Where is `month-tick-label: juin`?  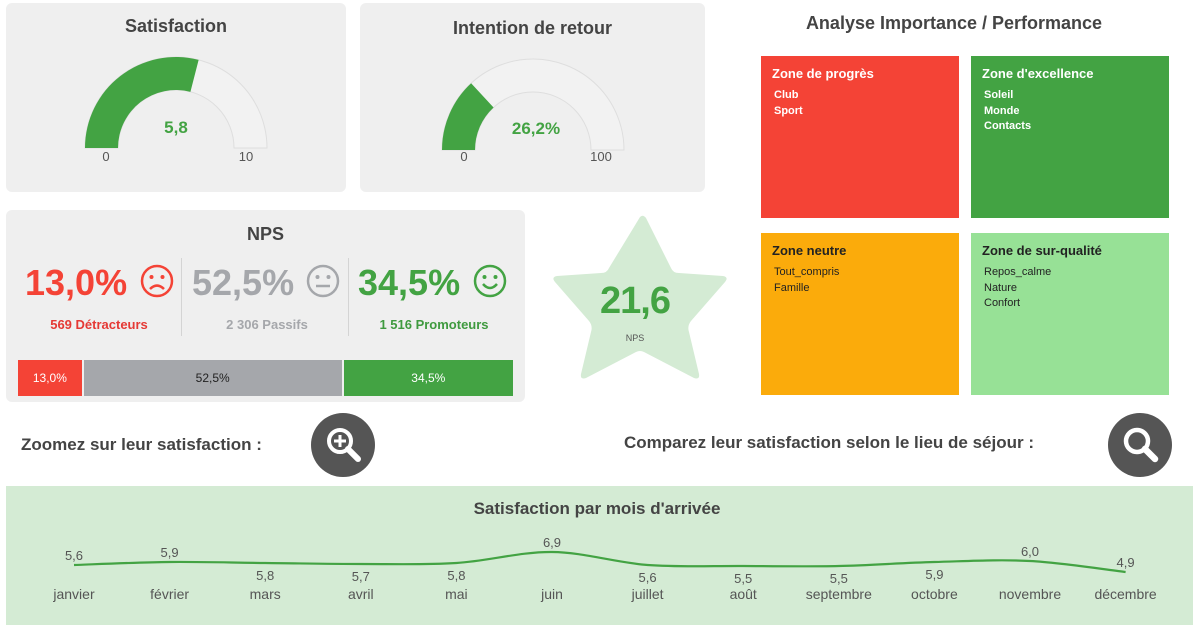 month-tick-label: juin is located at coordinates (551, 594).